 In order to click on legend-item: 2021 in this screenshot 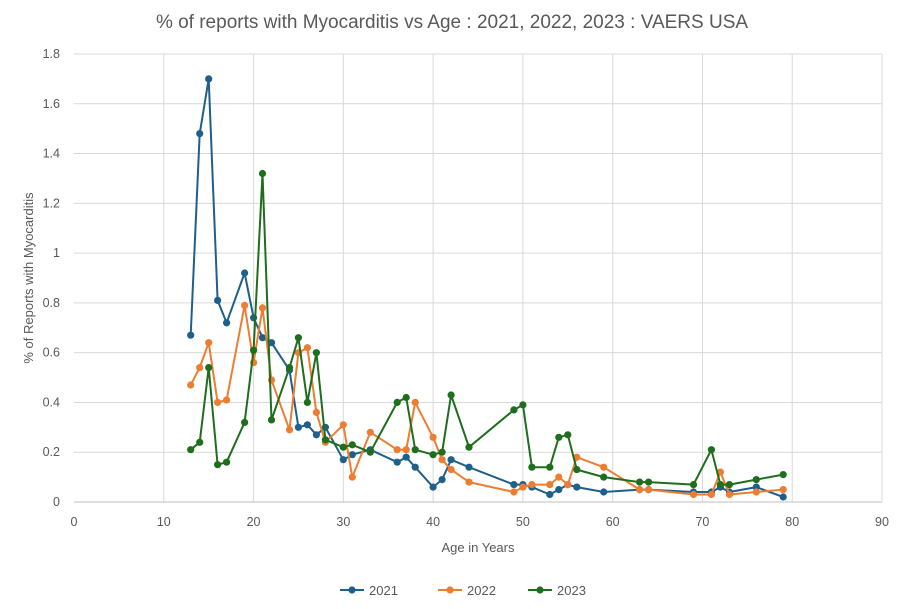, I will do `click(369, 590)`.